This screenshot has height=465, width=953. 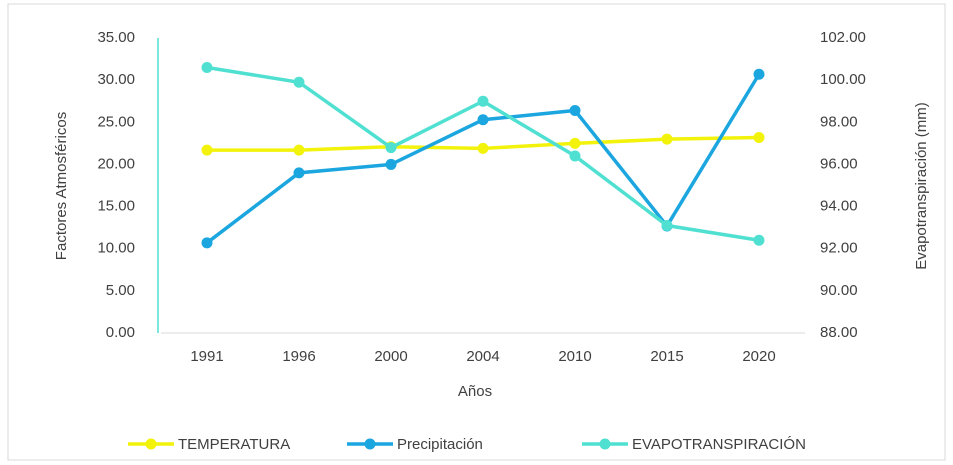 What do you see at coordinates (116, 163) in the screenshot?
I see `y-tick-label: 20.00` at bounding box center [116, 163].